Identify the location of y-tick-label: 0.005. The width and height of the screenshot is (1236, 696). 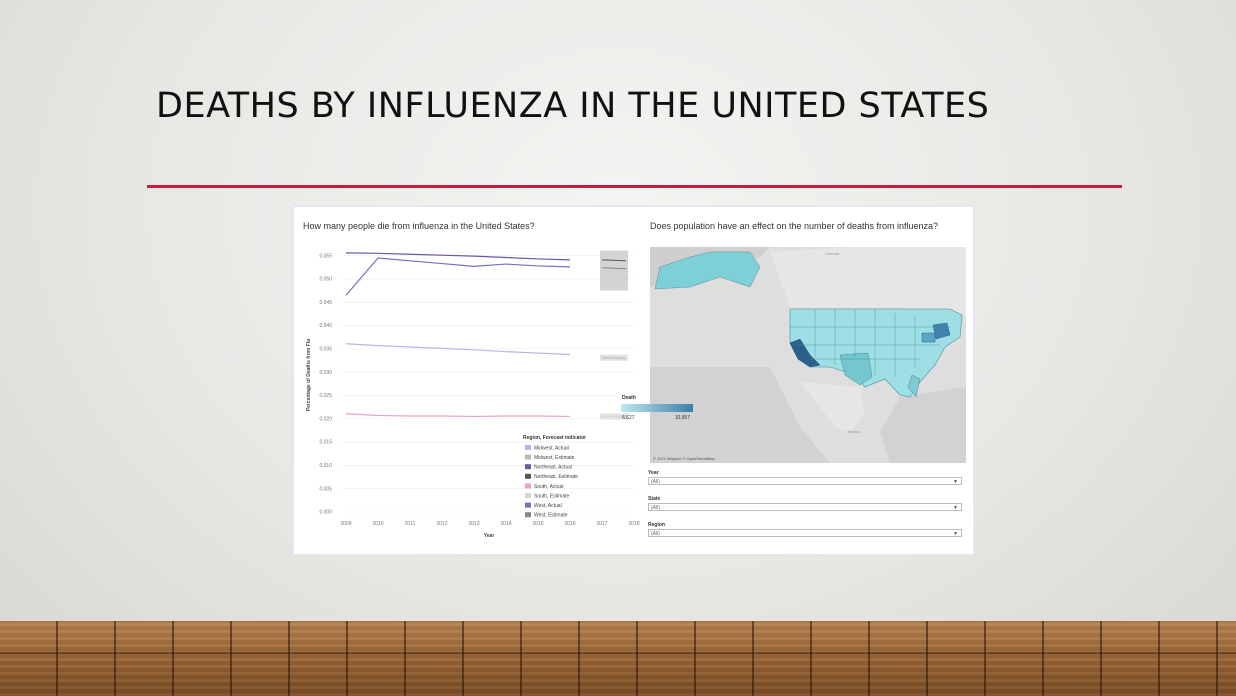
(325, 489).